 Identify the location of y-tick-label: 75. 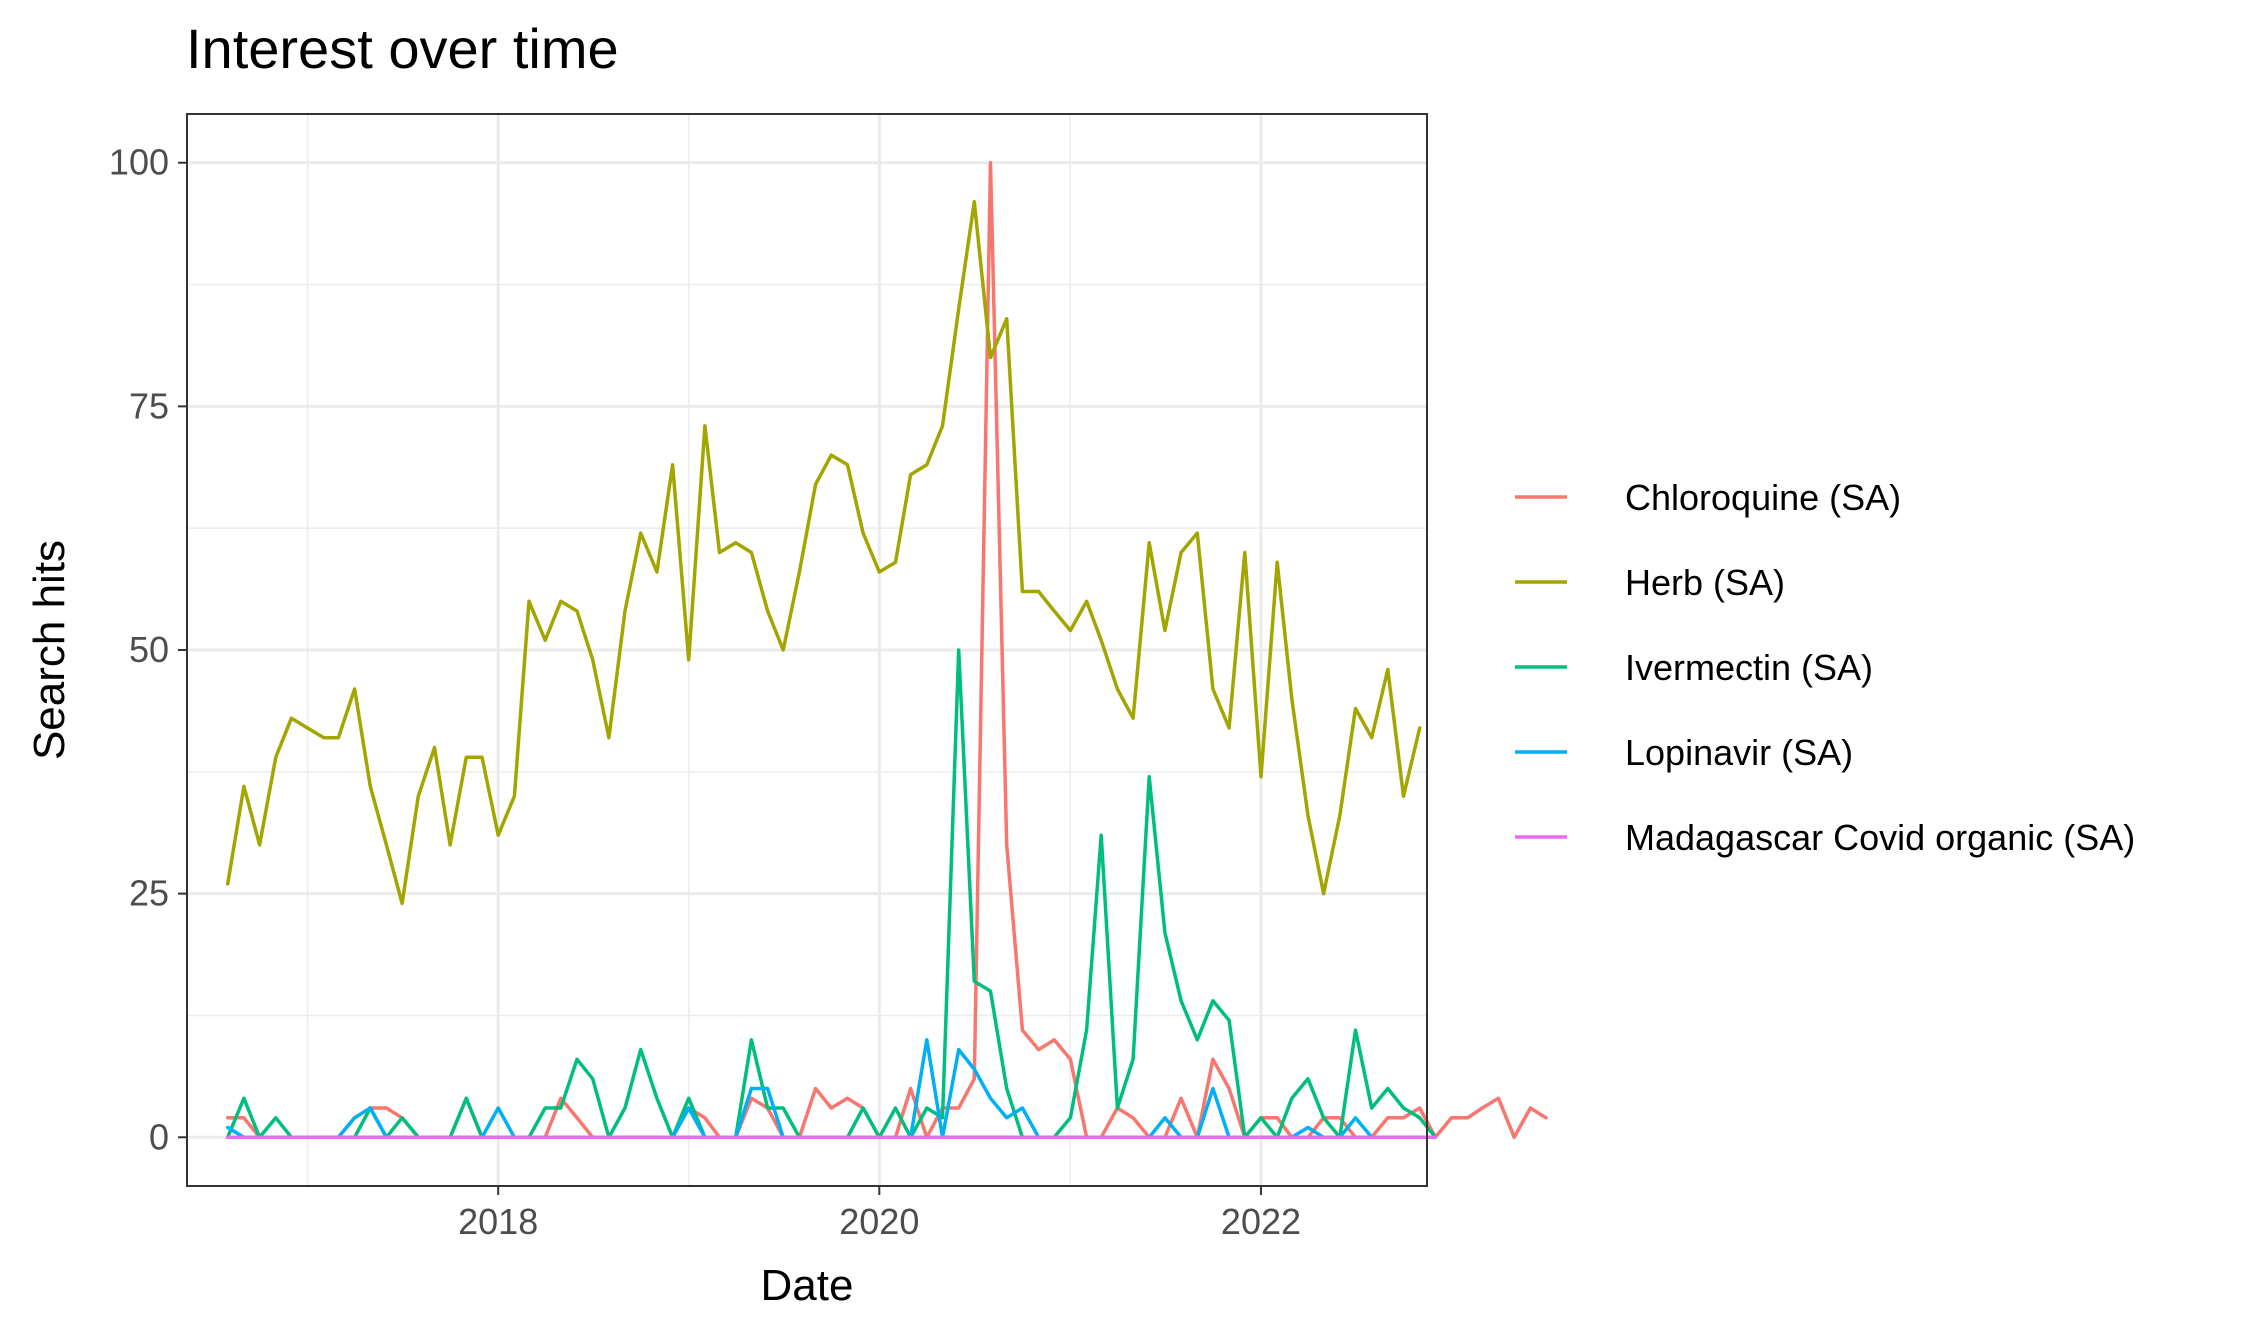
(149, 405).